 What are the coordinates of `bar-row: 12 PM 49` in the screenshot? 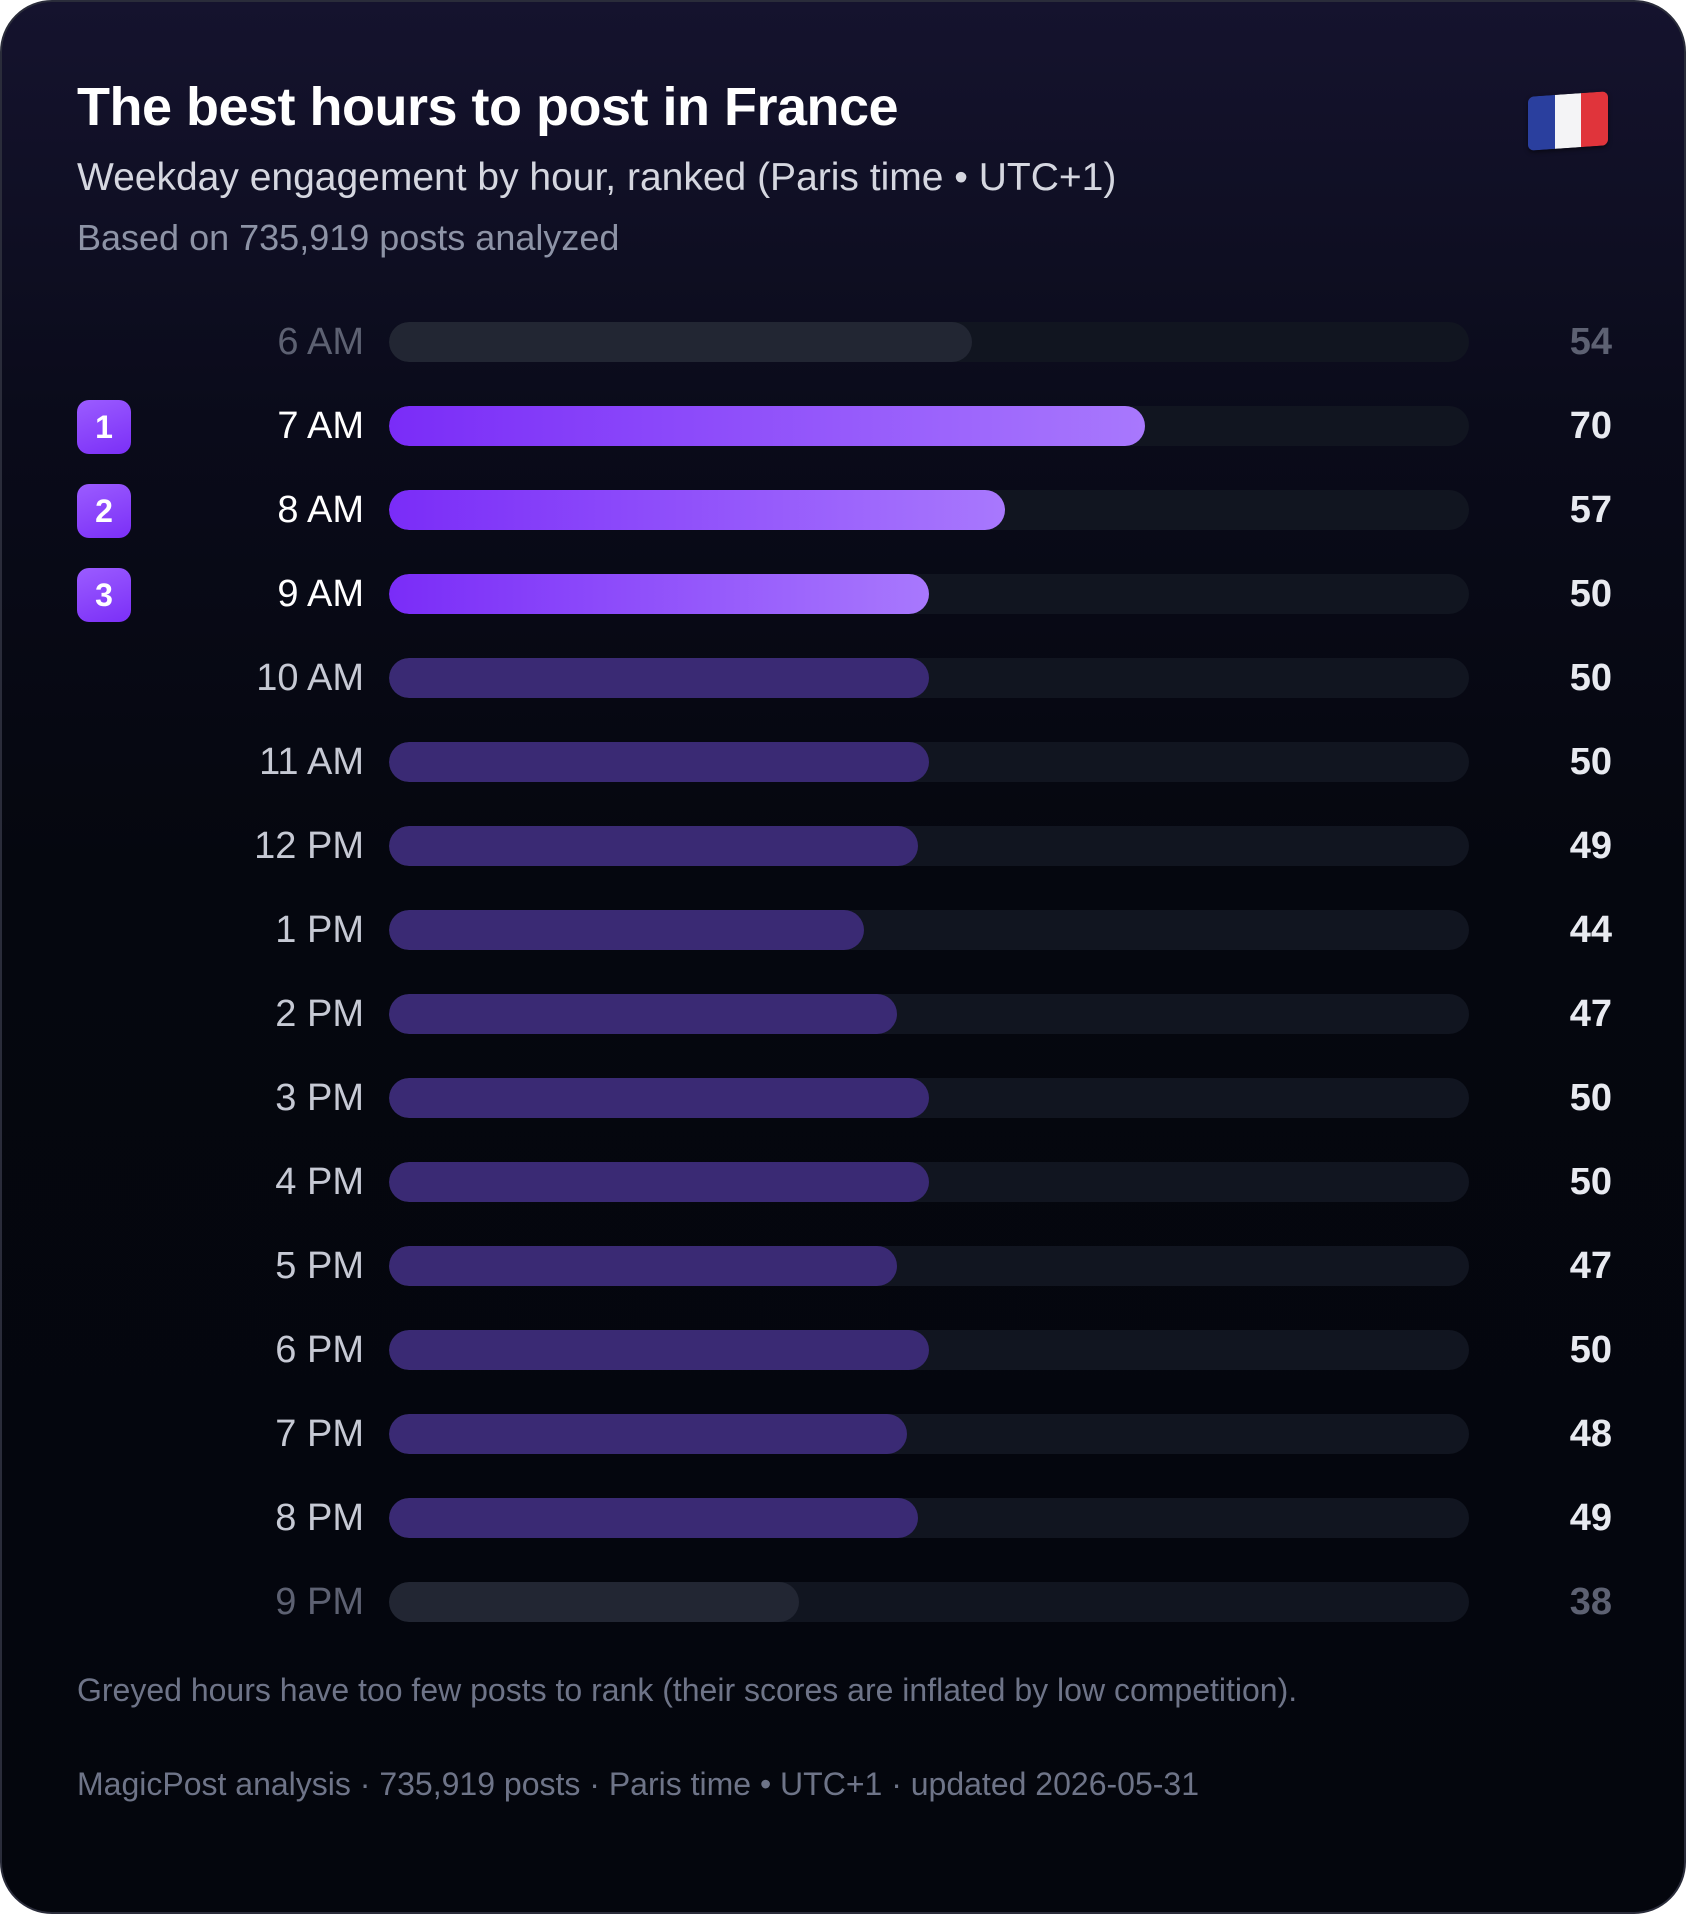 It's located at (843, 846).